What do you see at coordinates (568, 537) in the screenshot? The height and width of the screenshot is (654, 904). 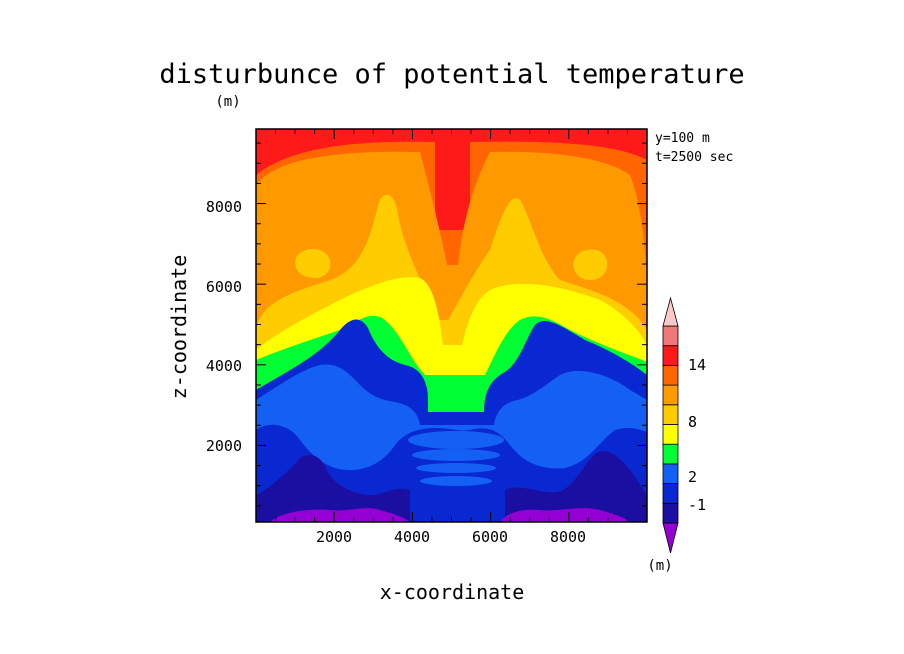 I see `x-tick-label: 8000` at bounding box center [568, 537].